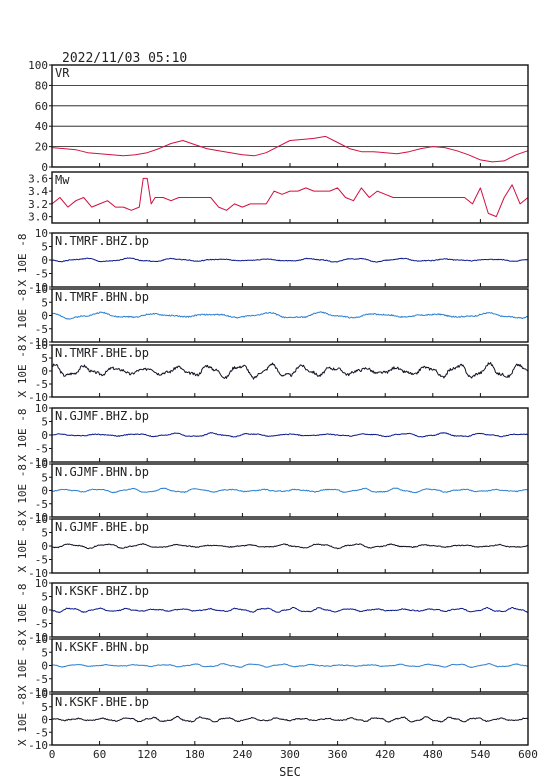 Image resolution: width=554 pixels, height=781 pixels. What do you see at coordinates (38, 217) in the screenshot?
I see `y-tick-label: 3.0` at bounding box center [38, 217].